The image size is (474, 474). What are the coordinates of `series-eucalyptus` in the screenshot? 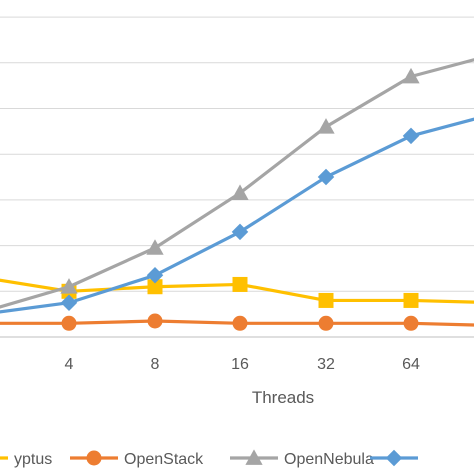 It's located at (237, 292).